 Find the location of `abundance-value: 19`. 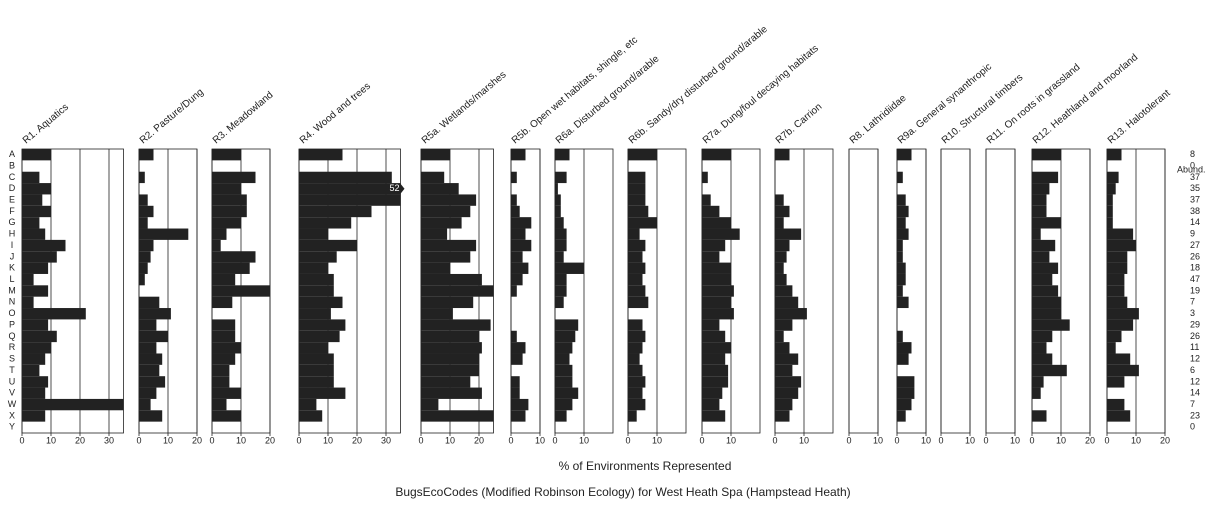

abundance-value: 19 is located at coordinates (1195, 290).